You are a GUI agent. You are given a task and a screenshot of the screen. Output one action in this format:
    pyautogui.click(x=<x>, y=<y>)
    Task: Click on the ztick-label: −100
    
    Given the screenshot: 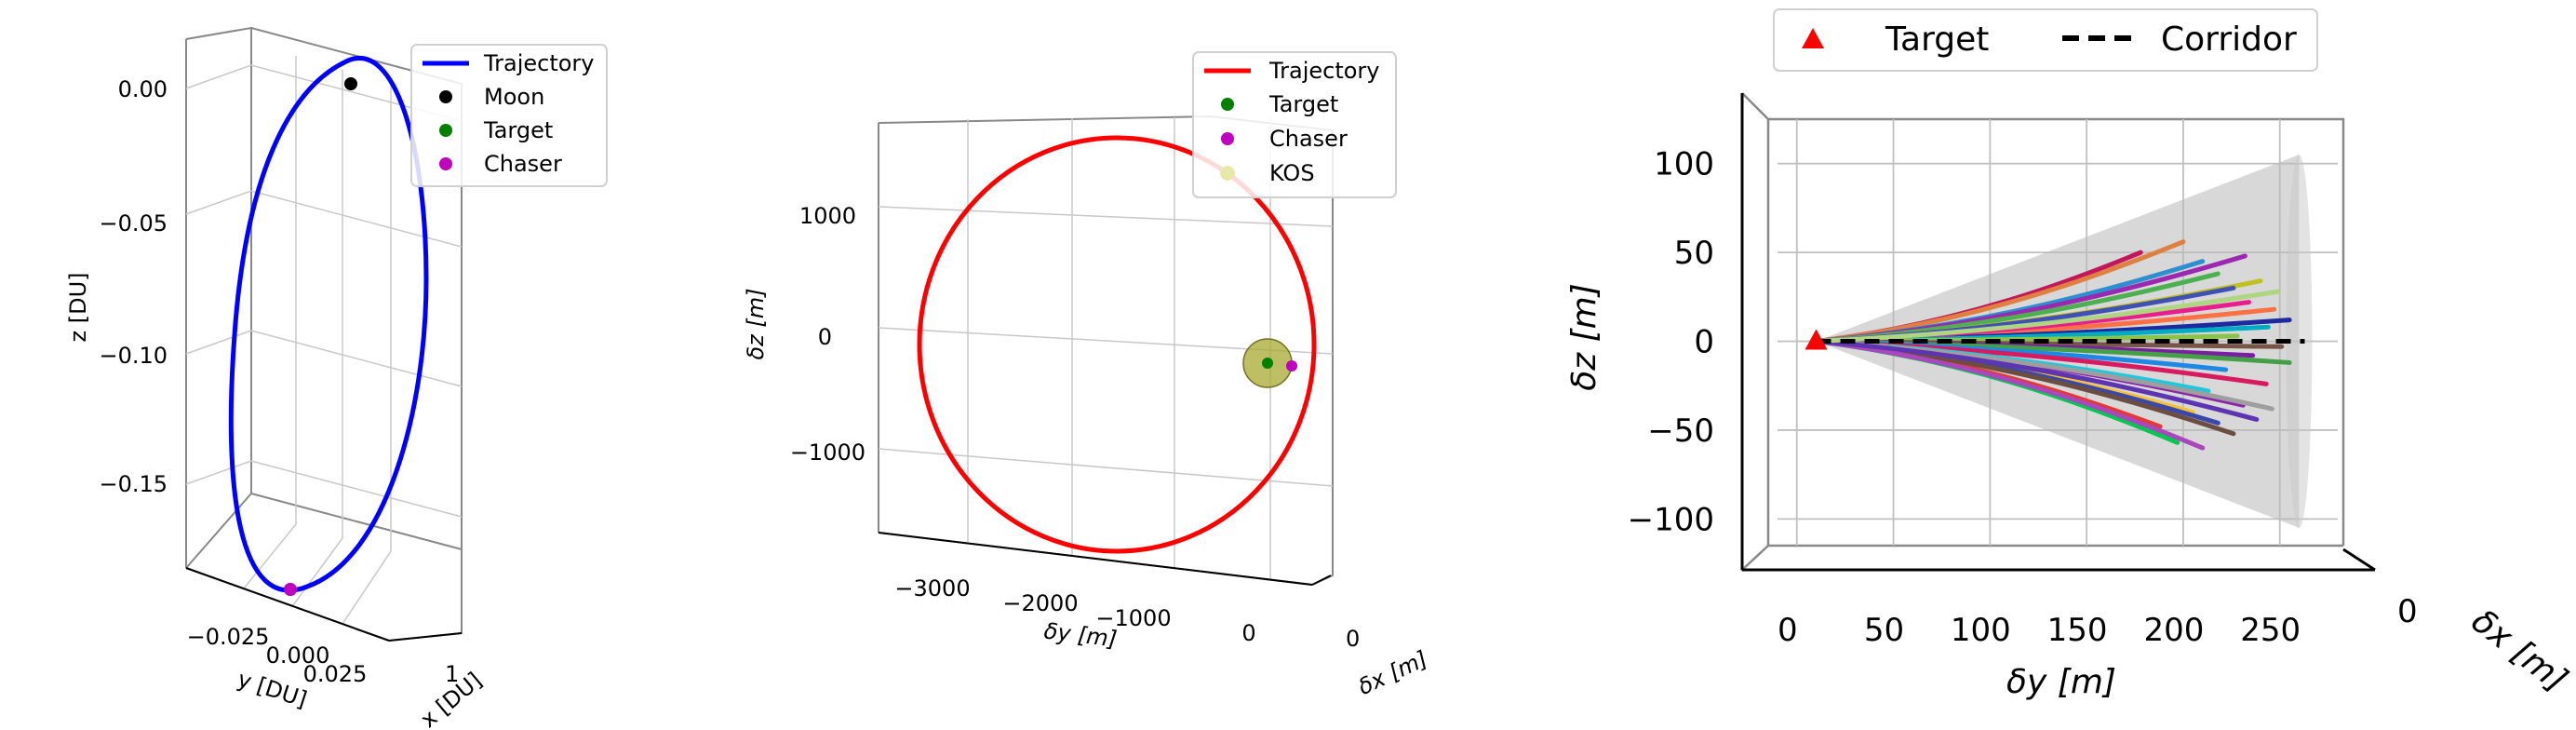 What is the action you would take?
    pyautogui.click(x=1671, y=519)
    